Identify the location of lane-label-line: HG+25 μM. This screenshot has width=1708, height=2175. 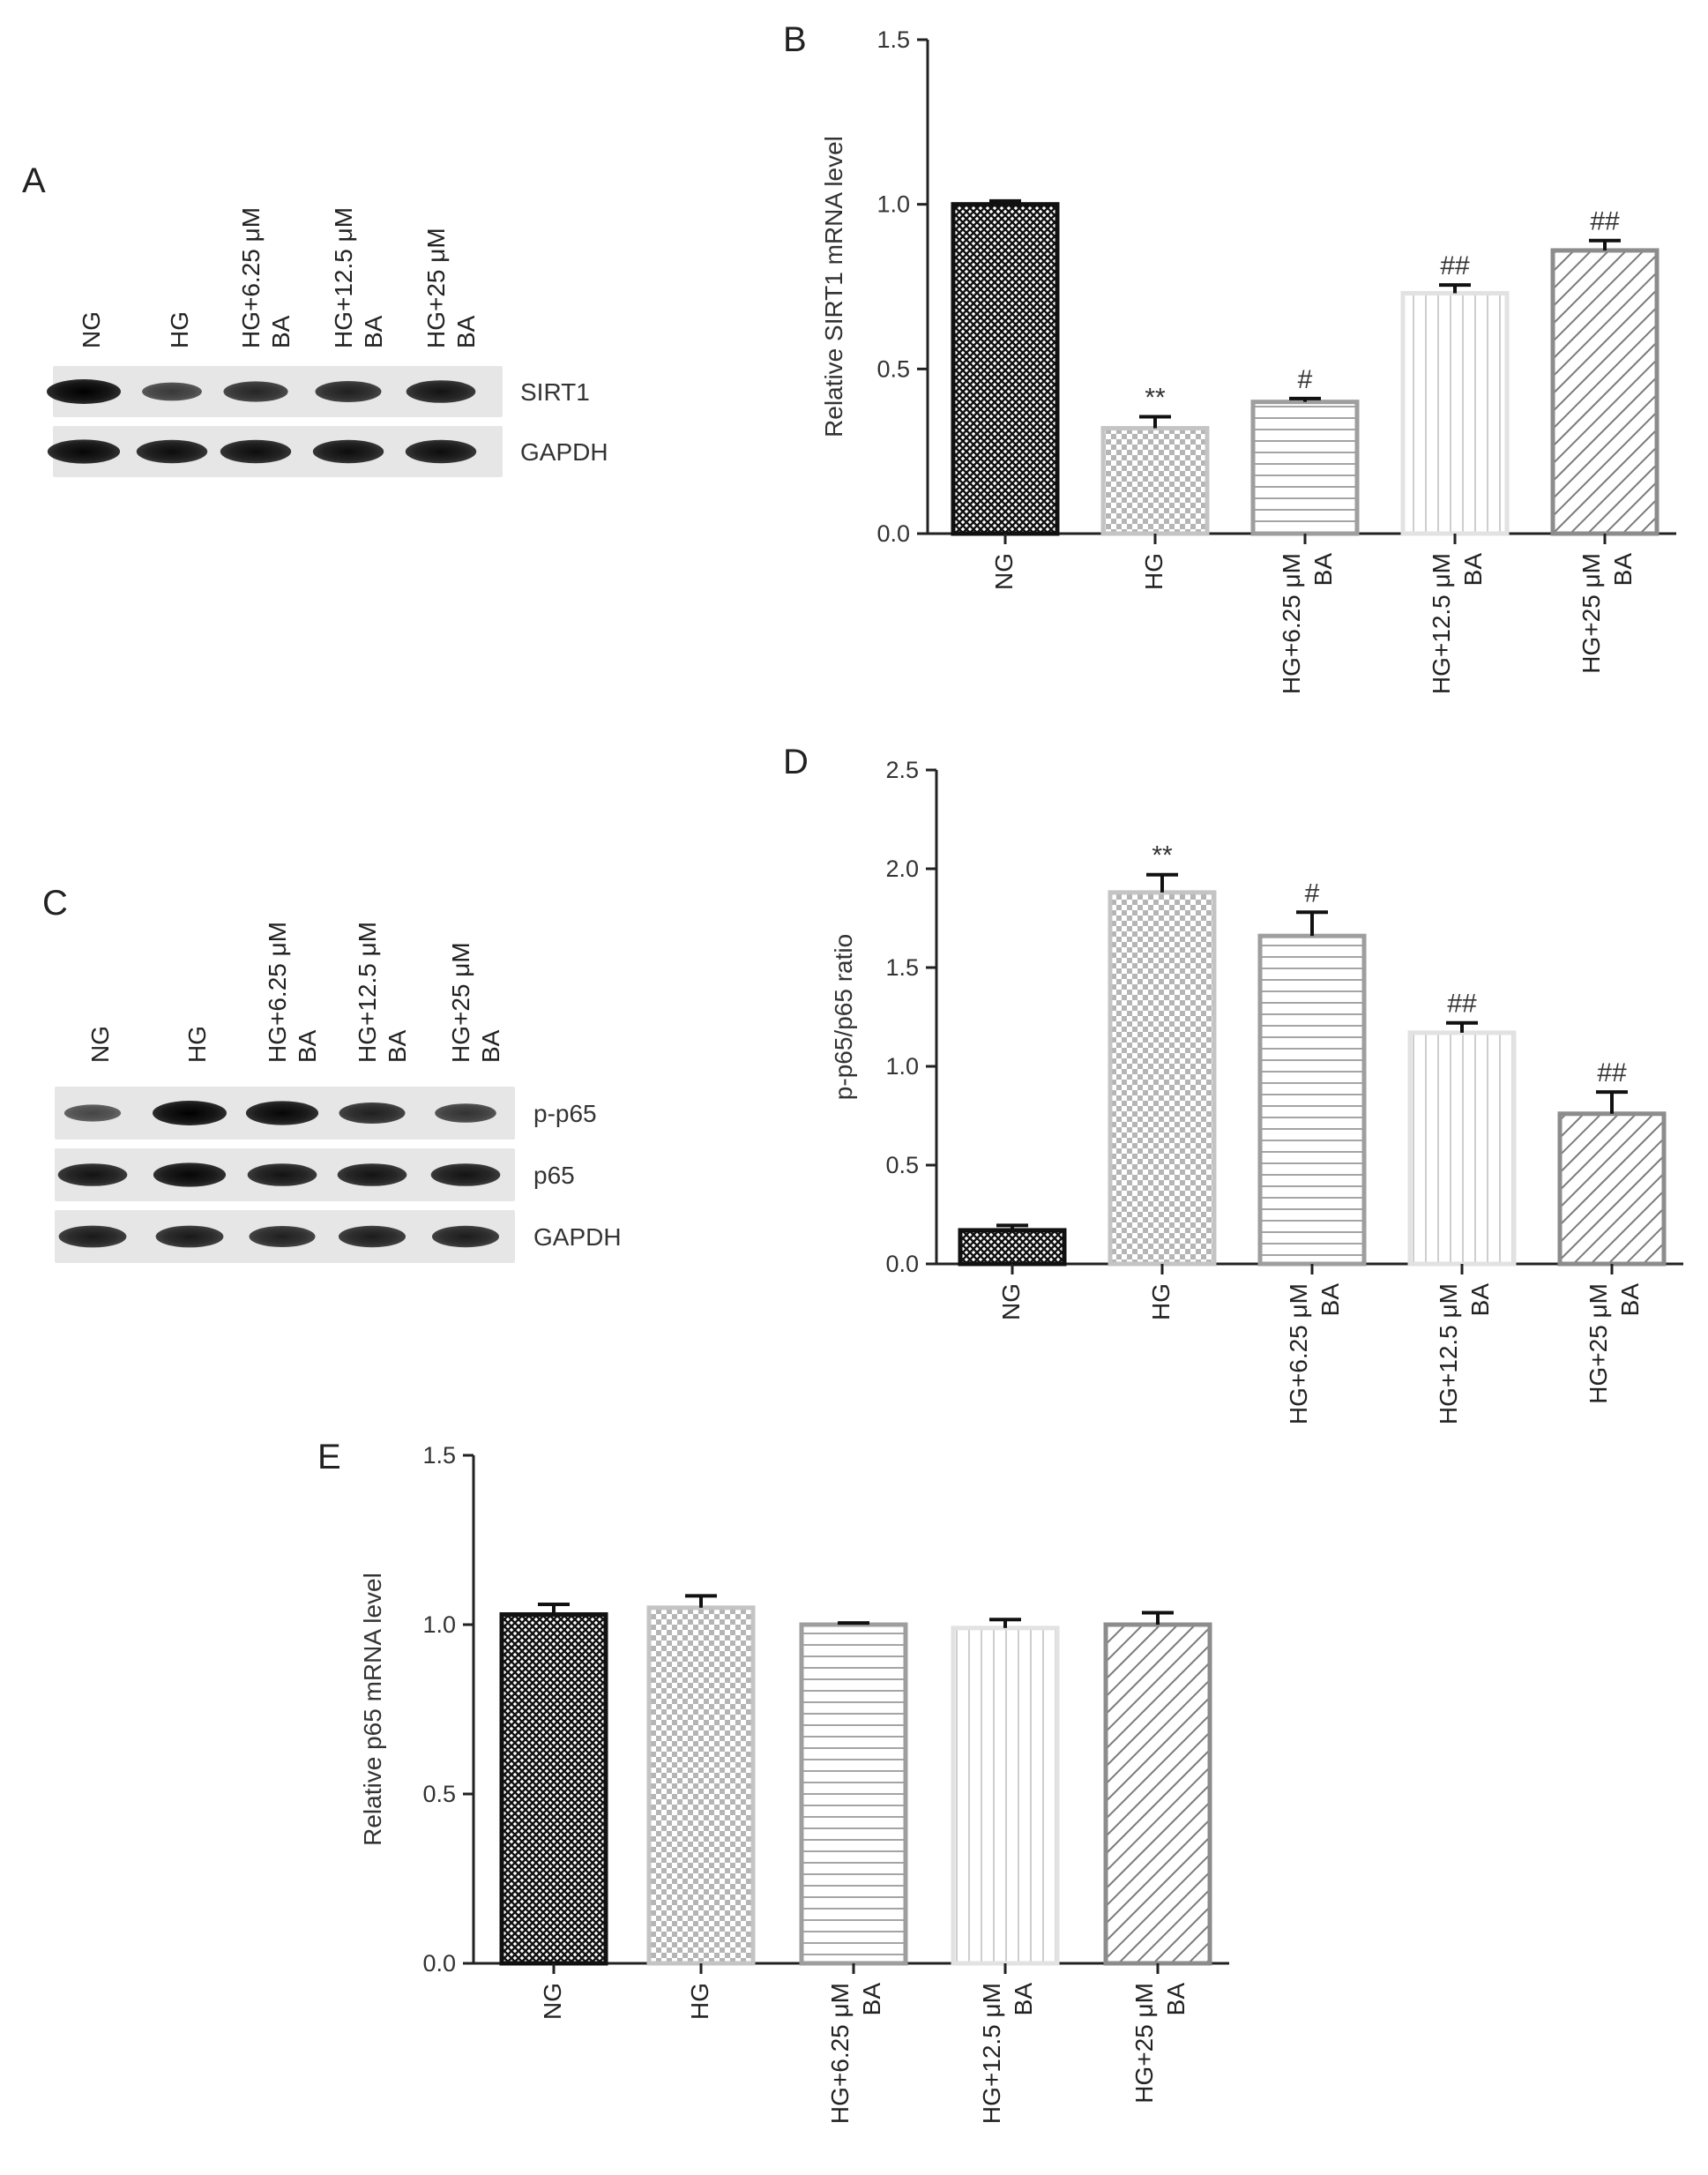
(436, 288).